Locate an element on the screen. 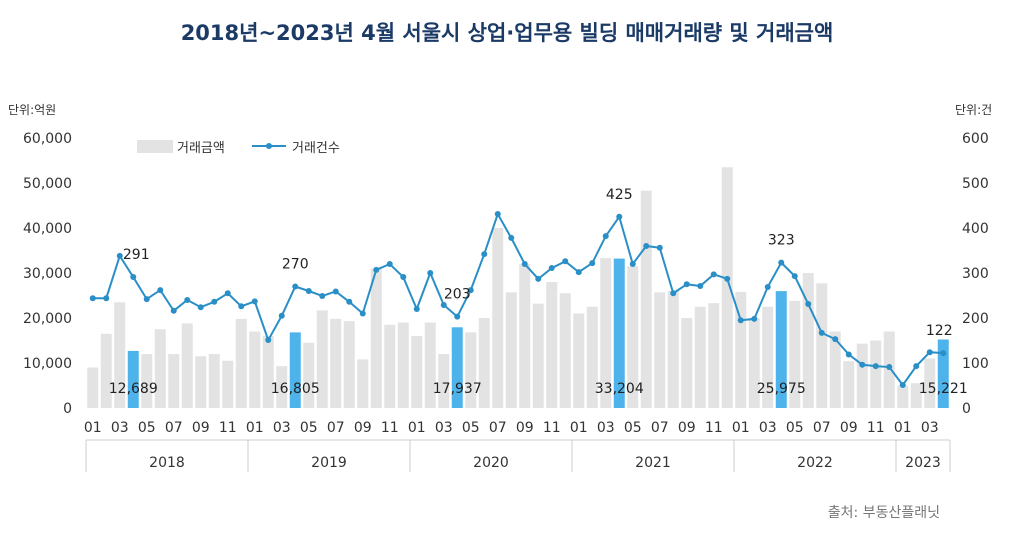 The image size is (1014, 545). legend-bar-swatch is located at coordinates (155, 146).